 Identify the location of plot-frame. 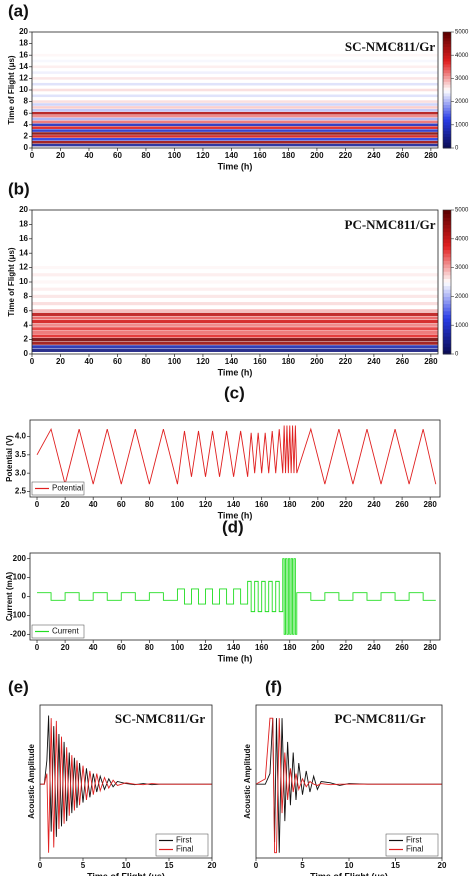
(235, 596).